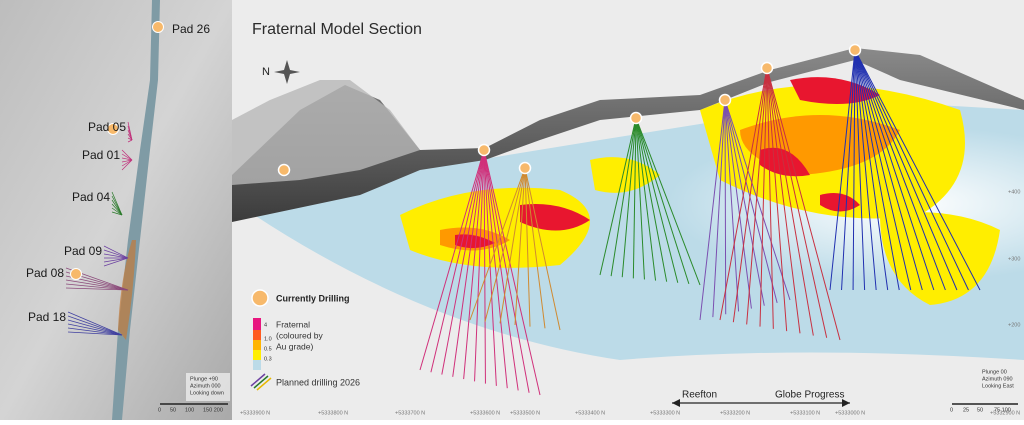  I want to click on grade-step: 4, so click(265, 325).